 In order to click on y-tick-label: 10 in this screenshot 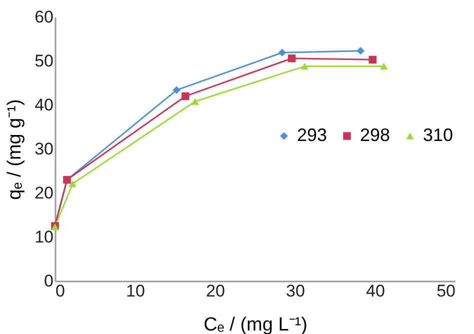, I will do `click(44, 237)`.